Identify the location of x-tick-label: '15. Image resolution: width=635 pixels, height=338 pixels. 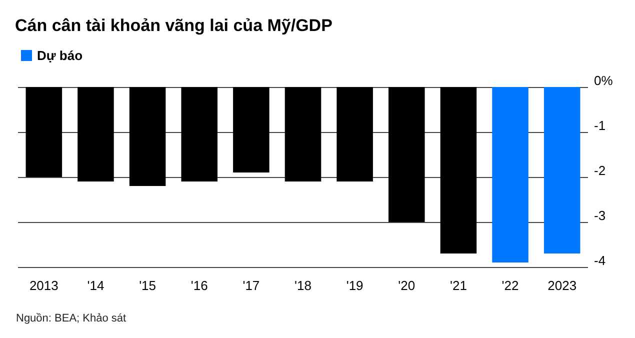
(147, 285).